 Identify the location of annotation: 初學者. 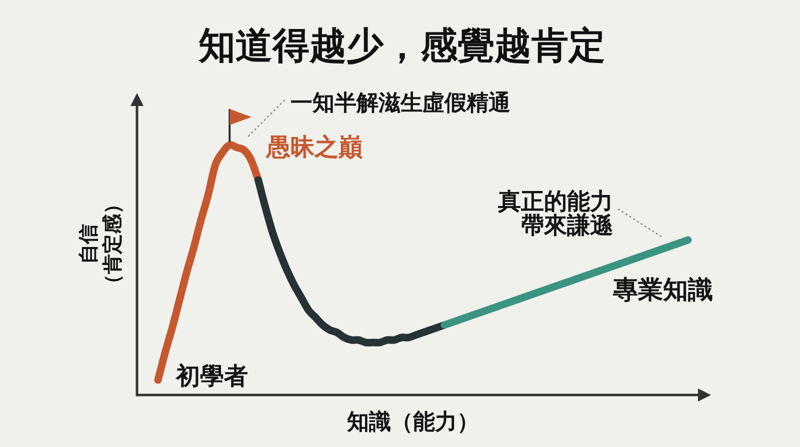
(212, 376).